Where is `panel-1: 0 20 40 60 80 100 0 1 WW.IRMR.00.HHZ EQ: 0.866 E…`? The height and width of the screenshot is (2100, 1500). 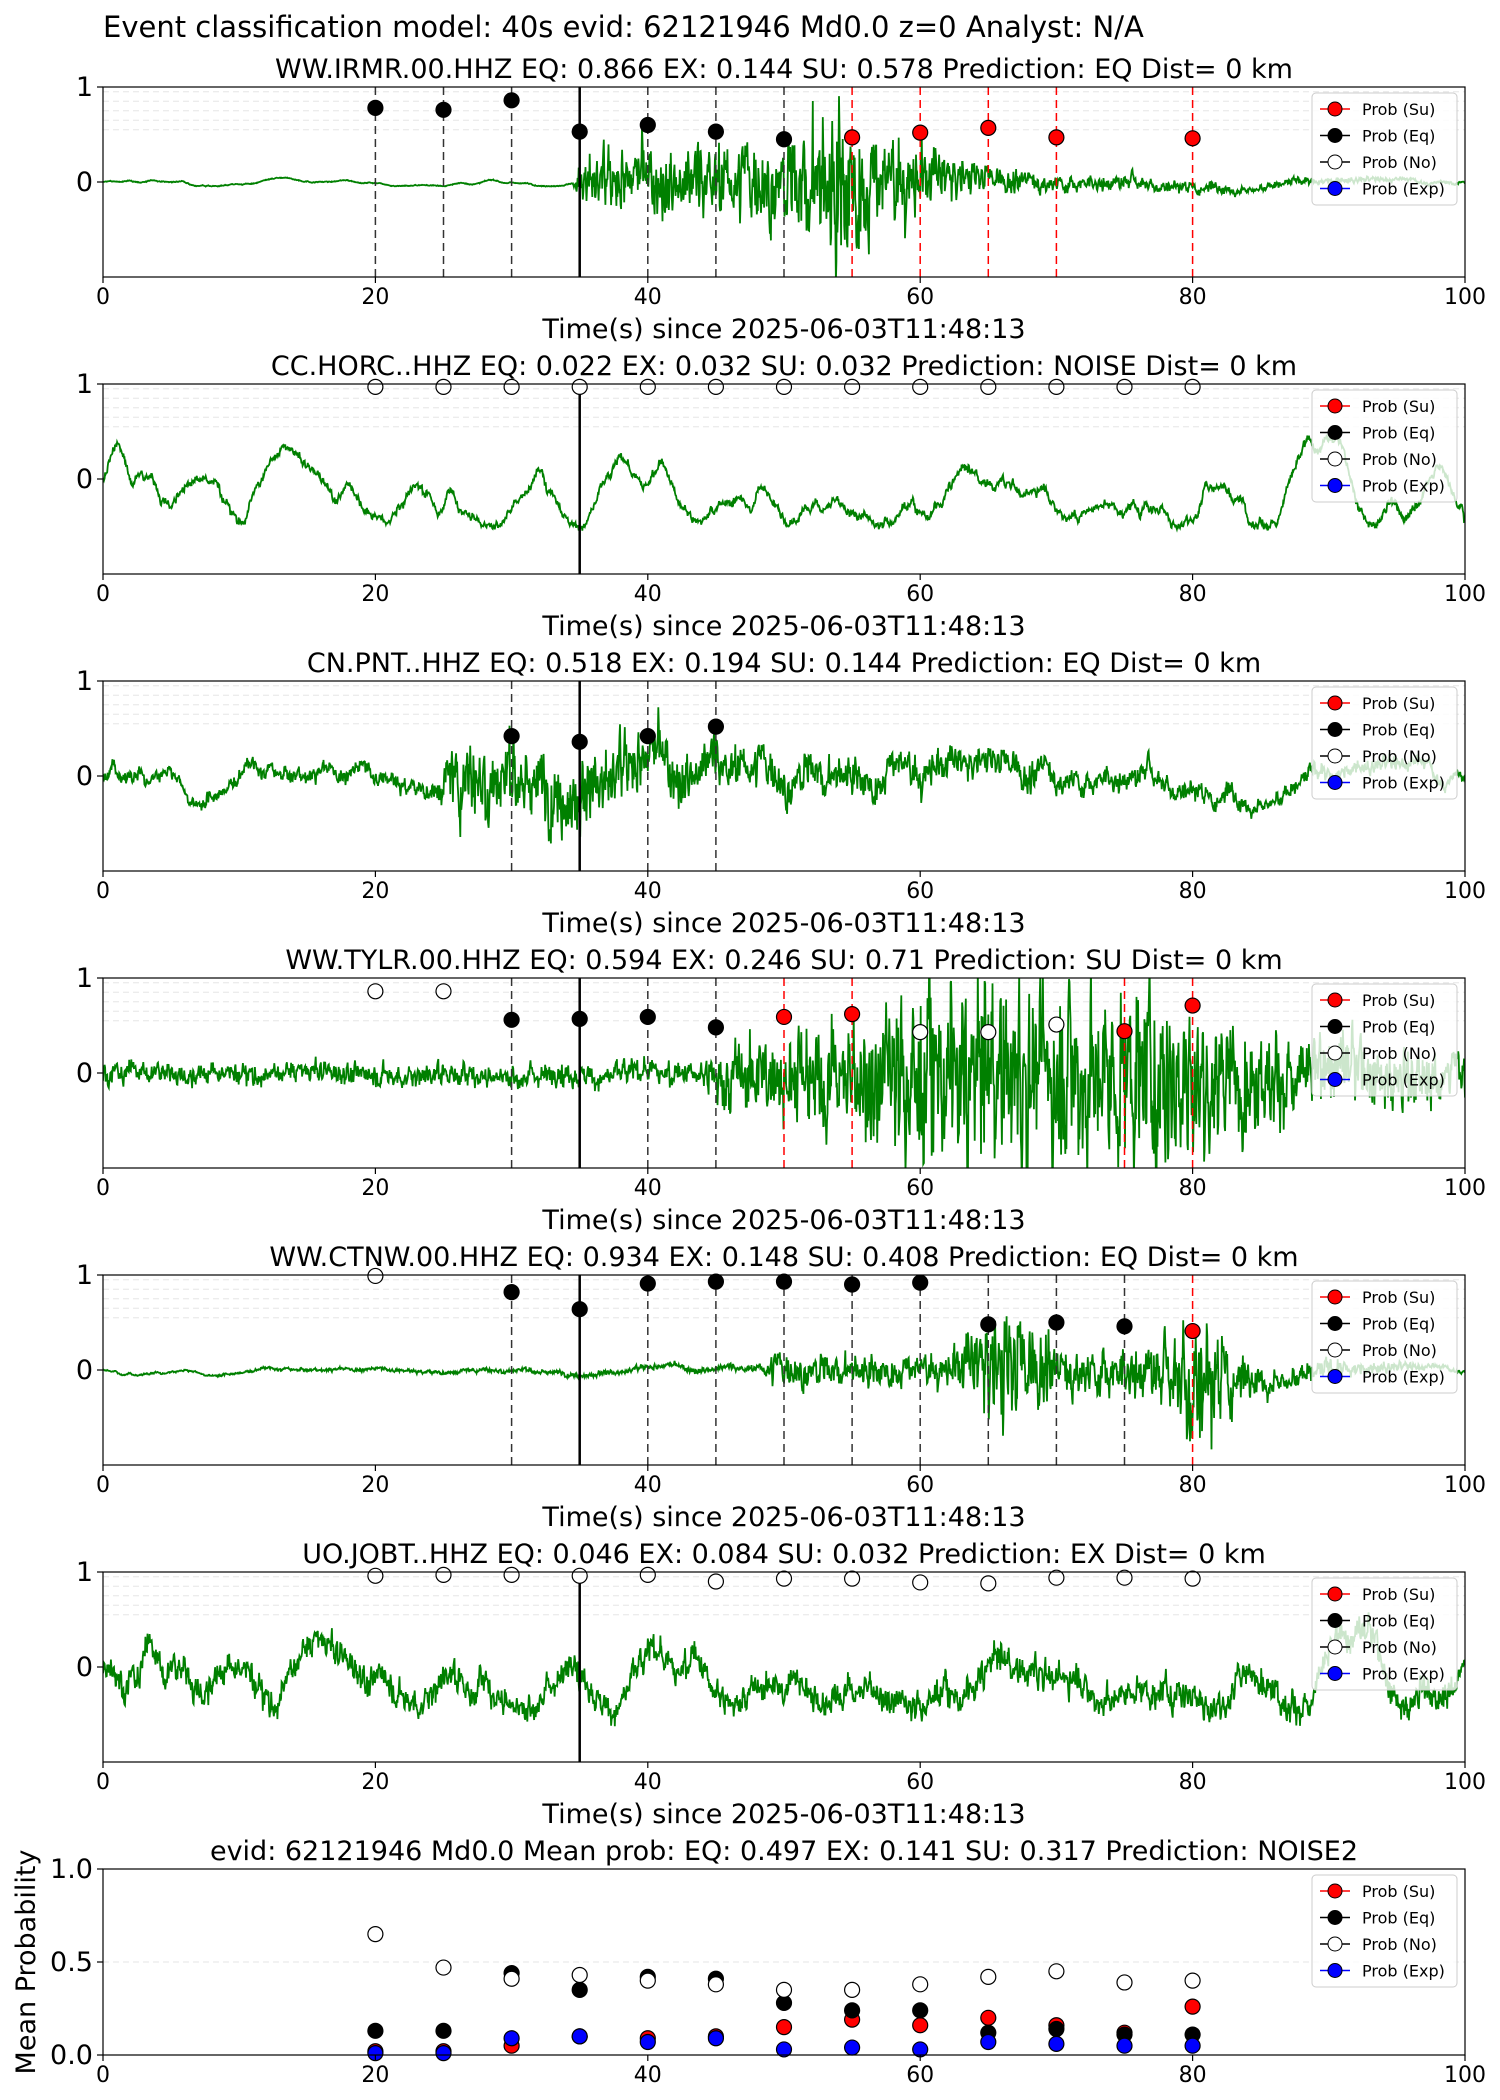
panel-1: 0 20 40 60 80 100 0 1 WW.IRMR.00.HHZ EQ: 0.866 E… is located at coordinates (781, 199).